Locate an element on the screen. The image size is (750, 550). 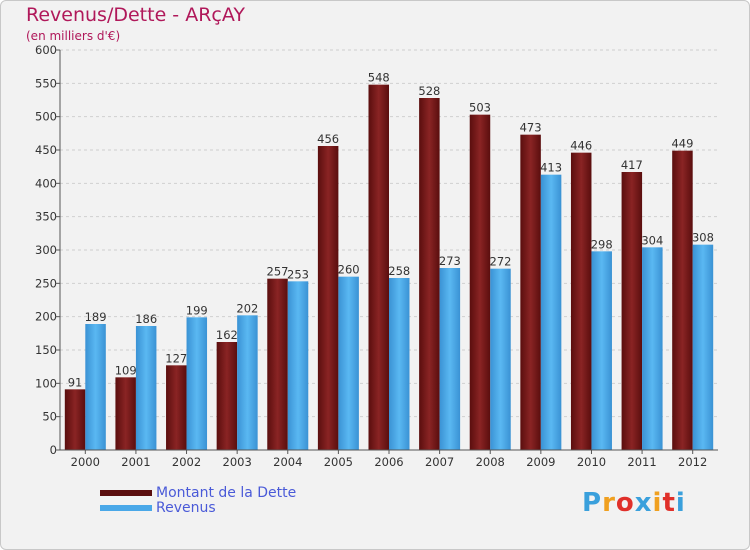
data-label-debt: 446 is located at coordinates (581, 146).